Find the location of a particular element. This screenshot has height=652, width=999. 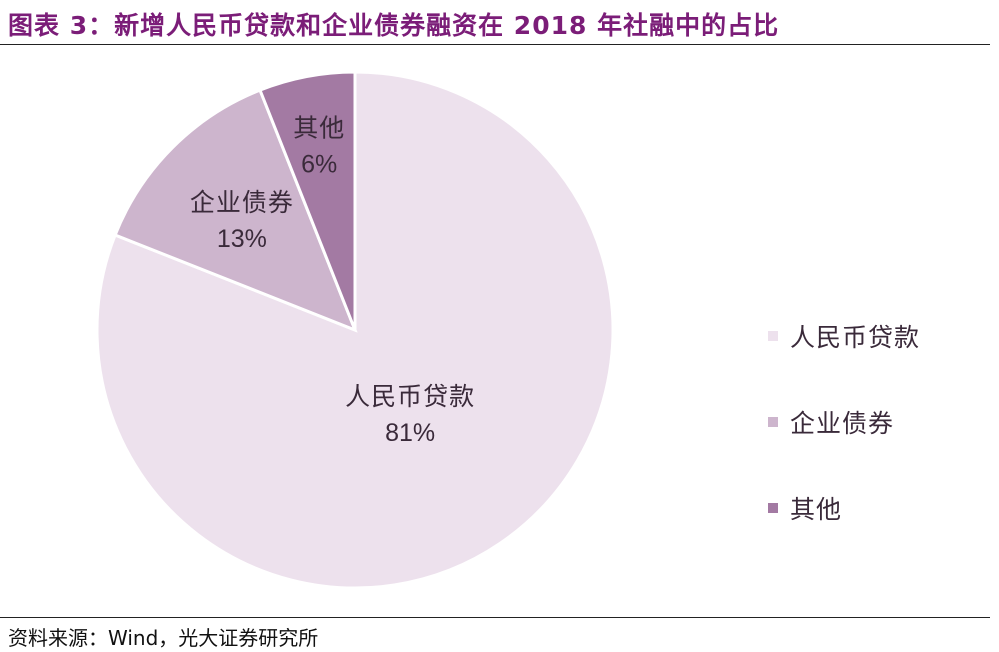

bottom-divider is located at coordinates (495, 617).